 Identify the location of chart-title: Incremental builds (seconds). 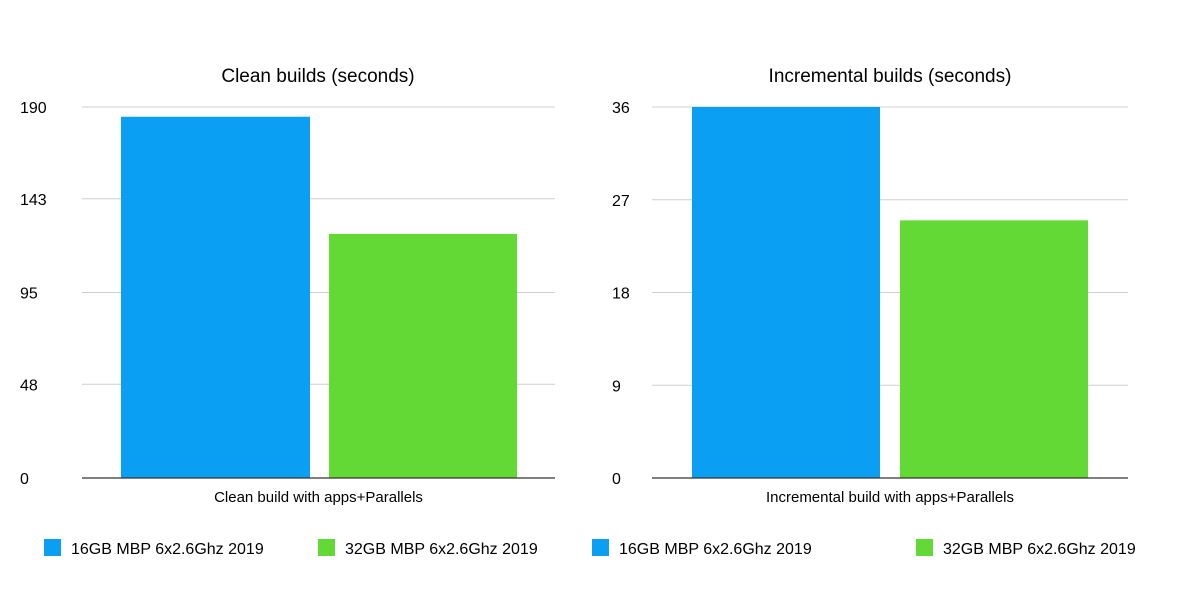
(890, 76).